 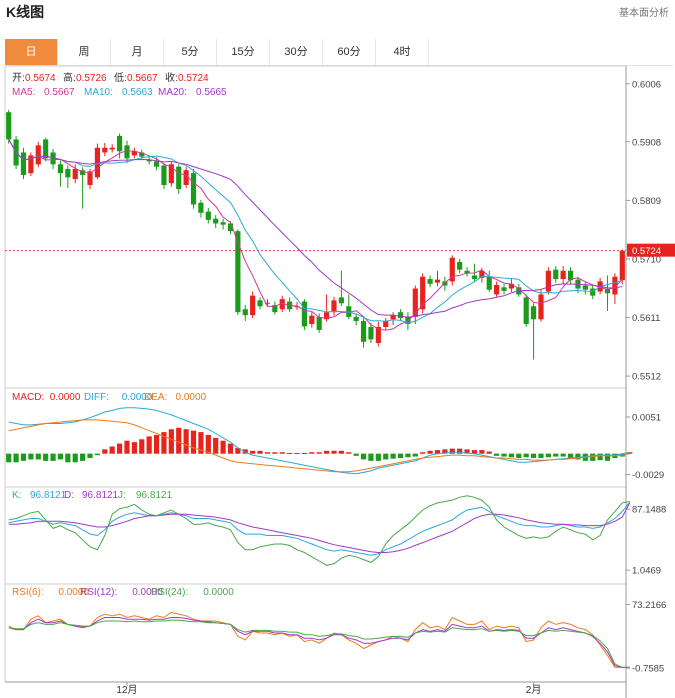 What do you see at coordinates (137, 92) in the screenshot?
I see `ma-legend-value: 0.5663` at bounding box center [137, 92].